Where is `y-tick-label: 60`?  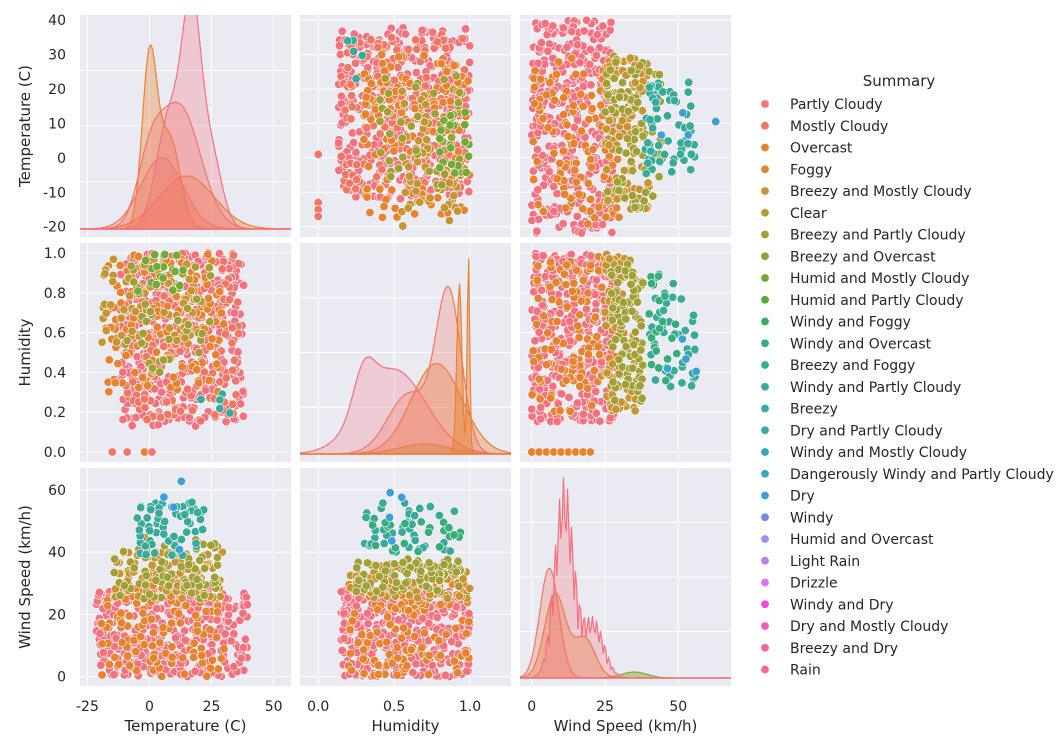 y-tick-label: 60 is located at coordinates (57, 491).